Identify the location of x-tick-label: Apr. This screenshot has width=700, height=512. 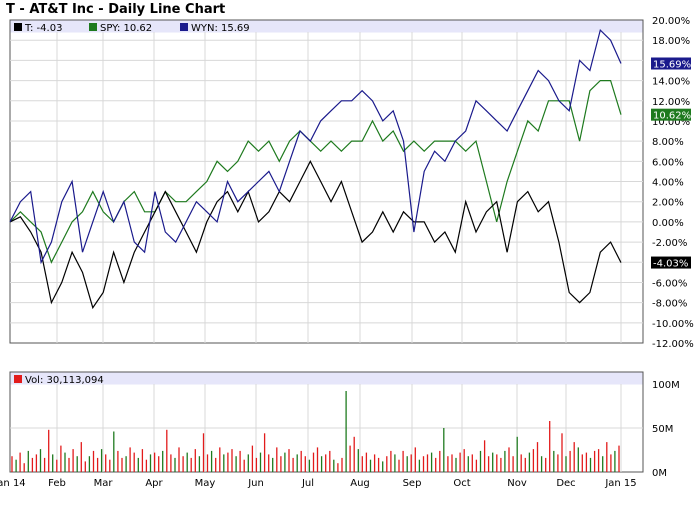
(154, 483).